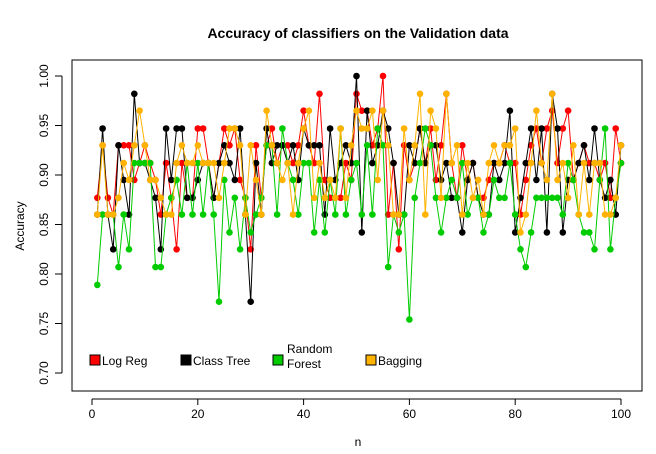  I want to click on legend-item: Random Forest, so click(302, 356).